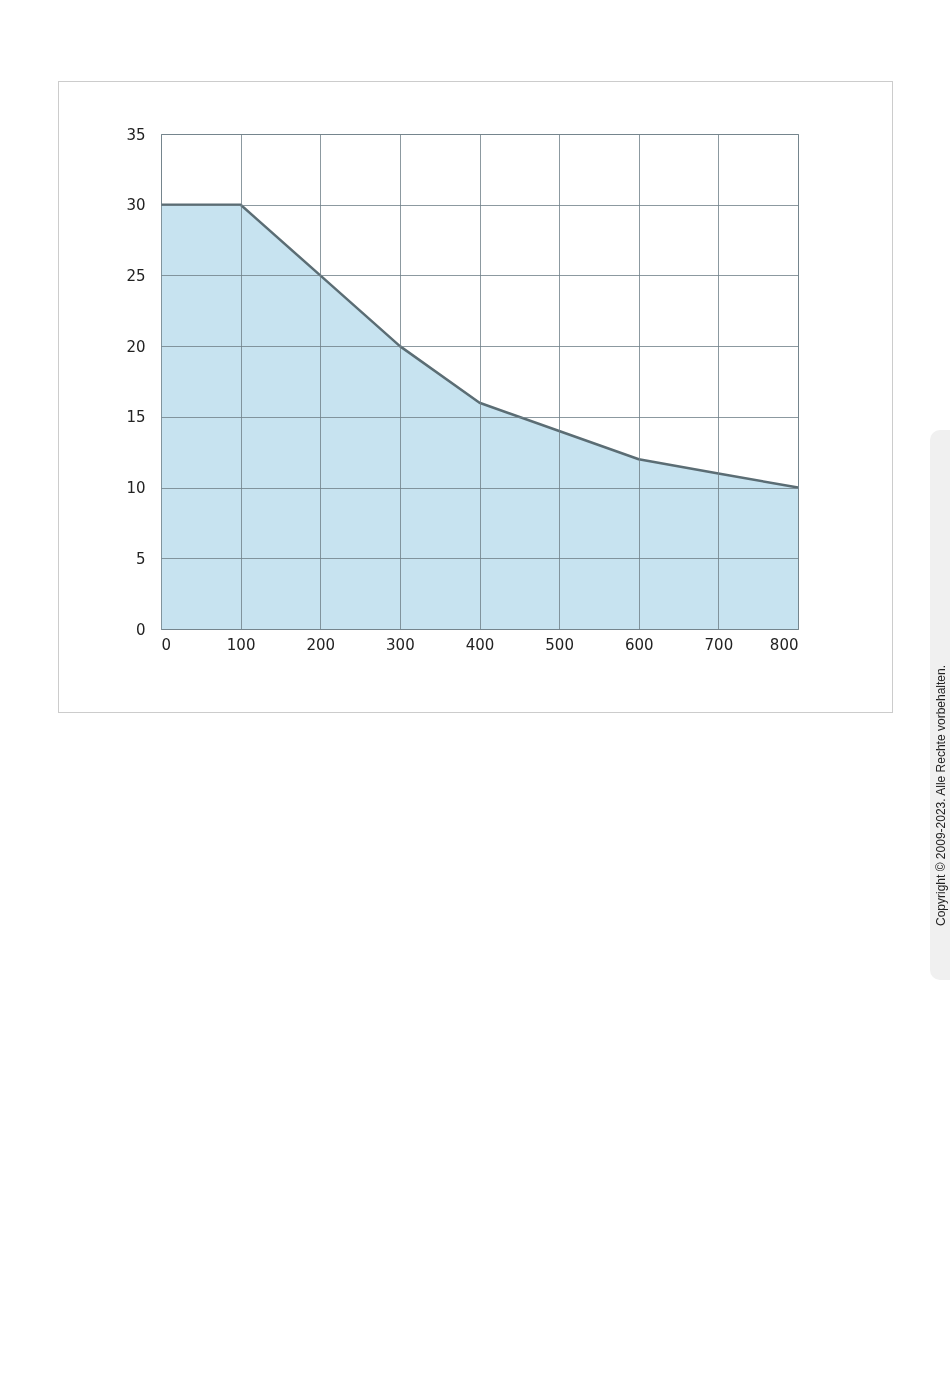 Image resolution: width=950 pixels, height=1378 pixels. Describe the element at coordinates (136, 275) in the screenshot. I see `y-tick-label: 25` at that location.